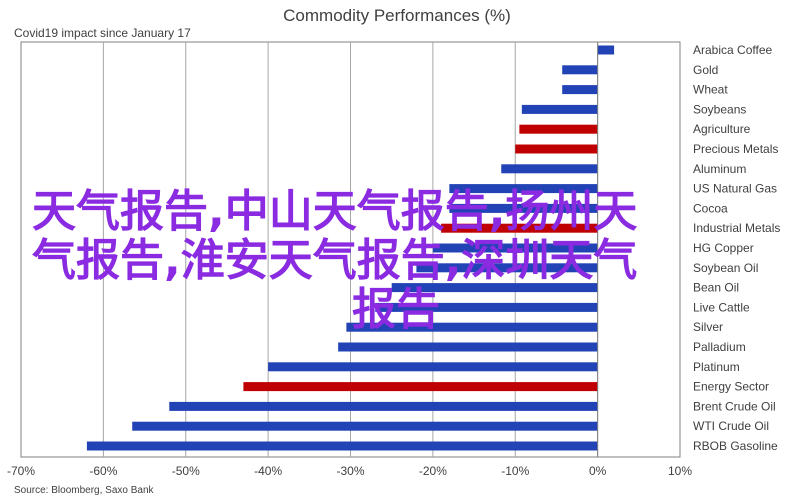 The width and height of the screenshot is (794, 500). What do you see at coordinates (719, 109) in the screenshot?
I see `category-label: Soybeans` at bounding box center [719, 109].